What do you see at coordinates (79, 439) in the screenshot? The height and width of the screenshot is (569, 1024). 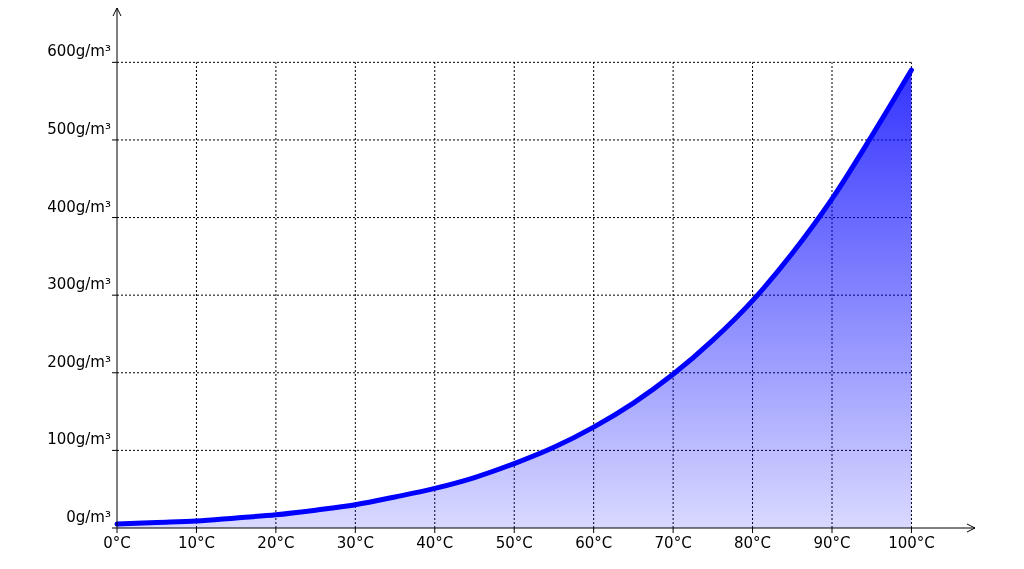 I see `y-tick-label: 100g/m³` at bounding box center [79, 439].